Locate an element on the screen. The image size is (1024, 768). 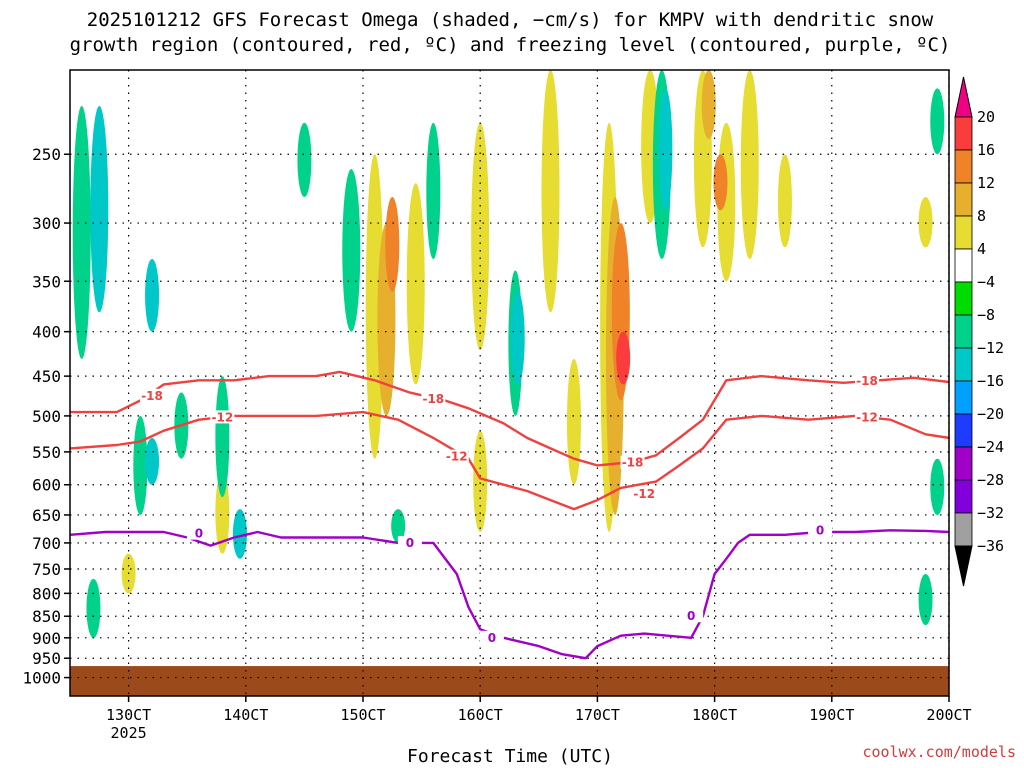
y-tick-label-900: 900 is located at coordinates (46, 638).